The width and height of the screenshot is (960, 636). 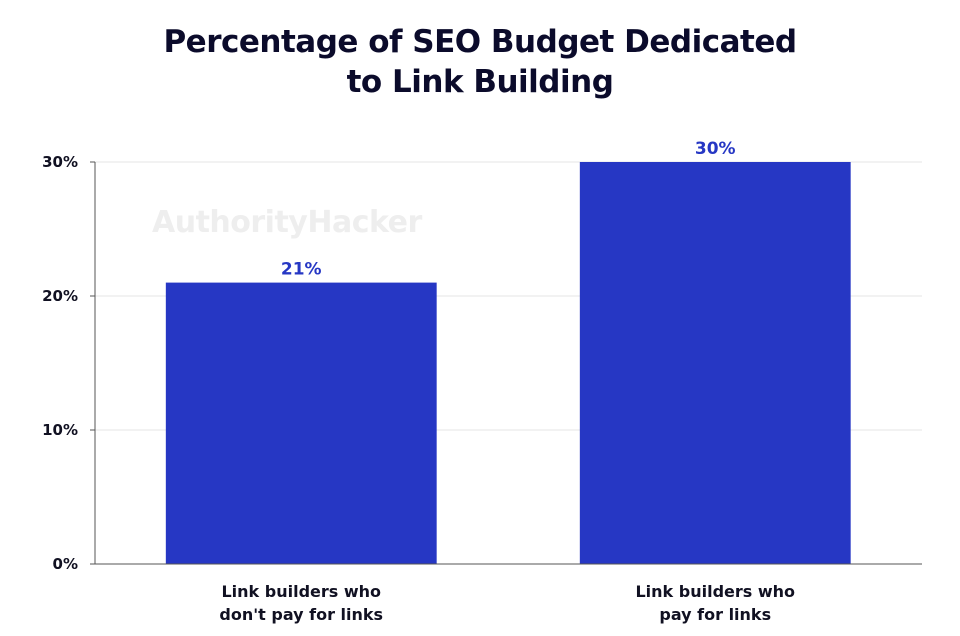 What do you see at coordinates (287, 222) in the screenshot?
I see `watermark-text: AuthorityHacker` at bounding box center [287, 222].